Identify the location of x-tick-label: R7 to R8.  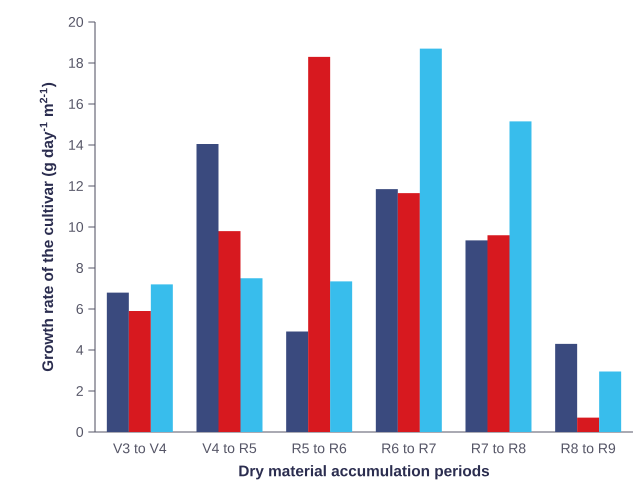
(499, 448).